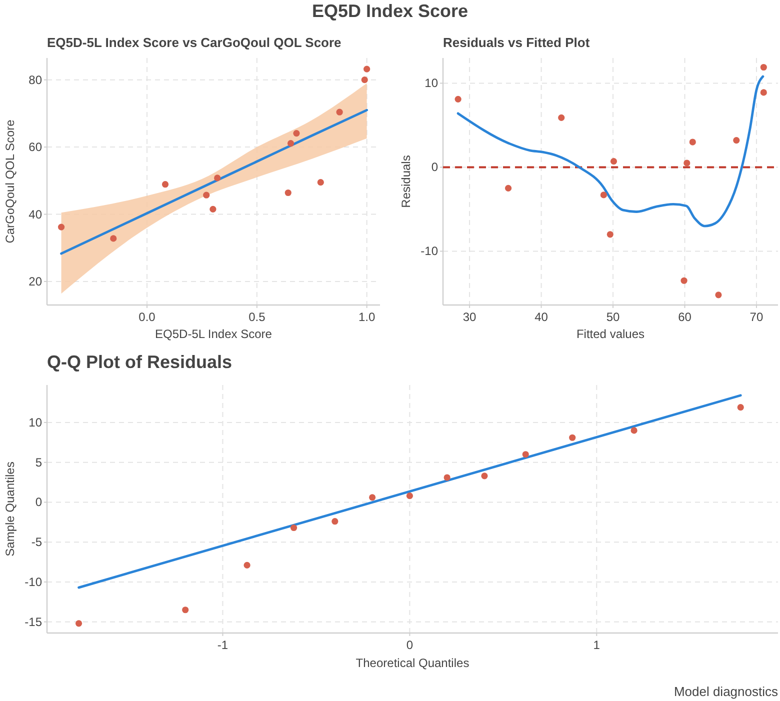 This screenshot has width=780, height=701. Describe the element at coordinates (10, 181) in the screenshot. I see `y-axis-title: CarGoQoul QOL Score` at that location.